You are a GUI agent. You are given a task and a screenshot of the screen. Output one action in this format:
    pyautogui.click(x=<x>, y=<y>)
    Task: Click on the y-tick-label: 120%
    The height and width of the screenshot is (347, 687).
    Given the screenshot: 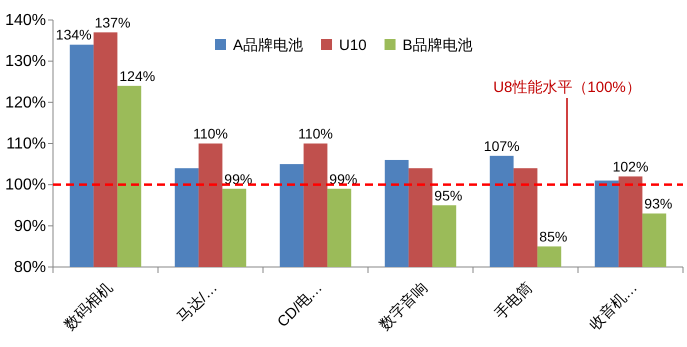 What is the action you would take?
    pyautogui.click(x=25, y=103)
    